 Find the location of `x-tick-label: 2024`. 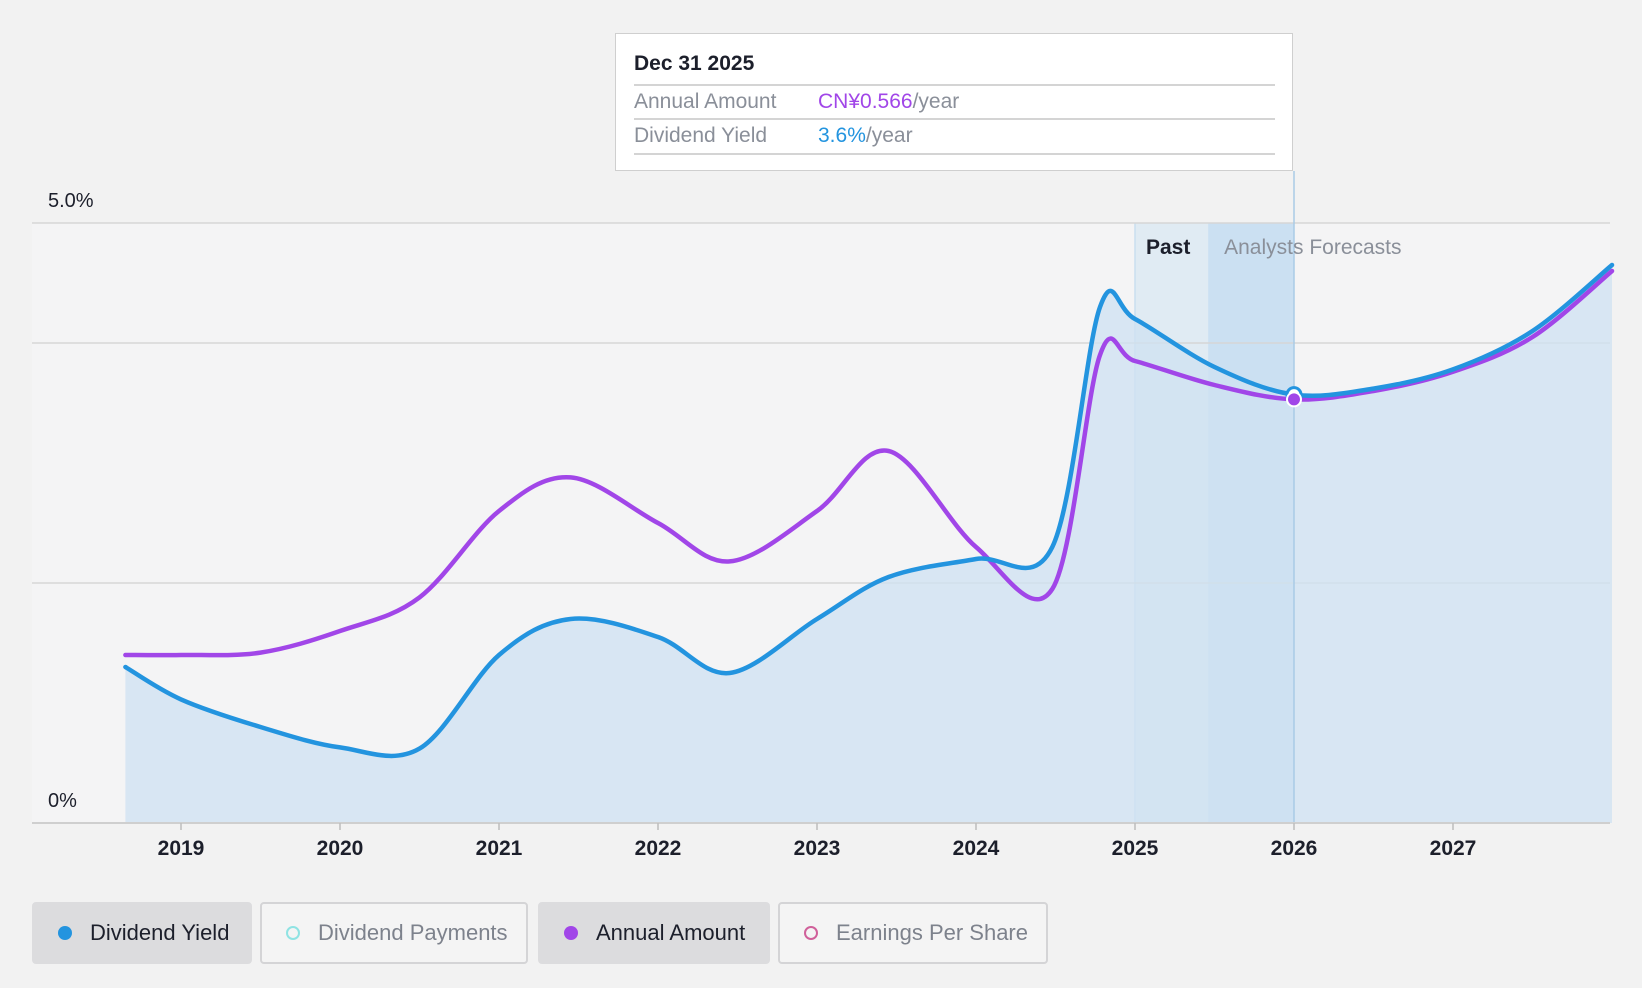

x-tick-label: 2024 is located at coordinates (976, 848).